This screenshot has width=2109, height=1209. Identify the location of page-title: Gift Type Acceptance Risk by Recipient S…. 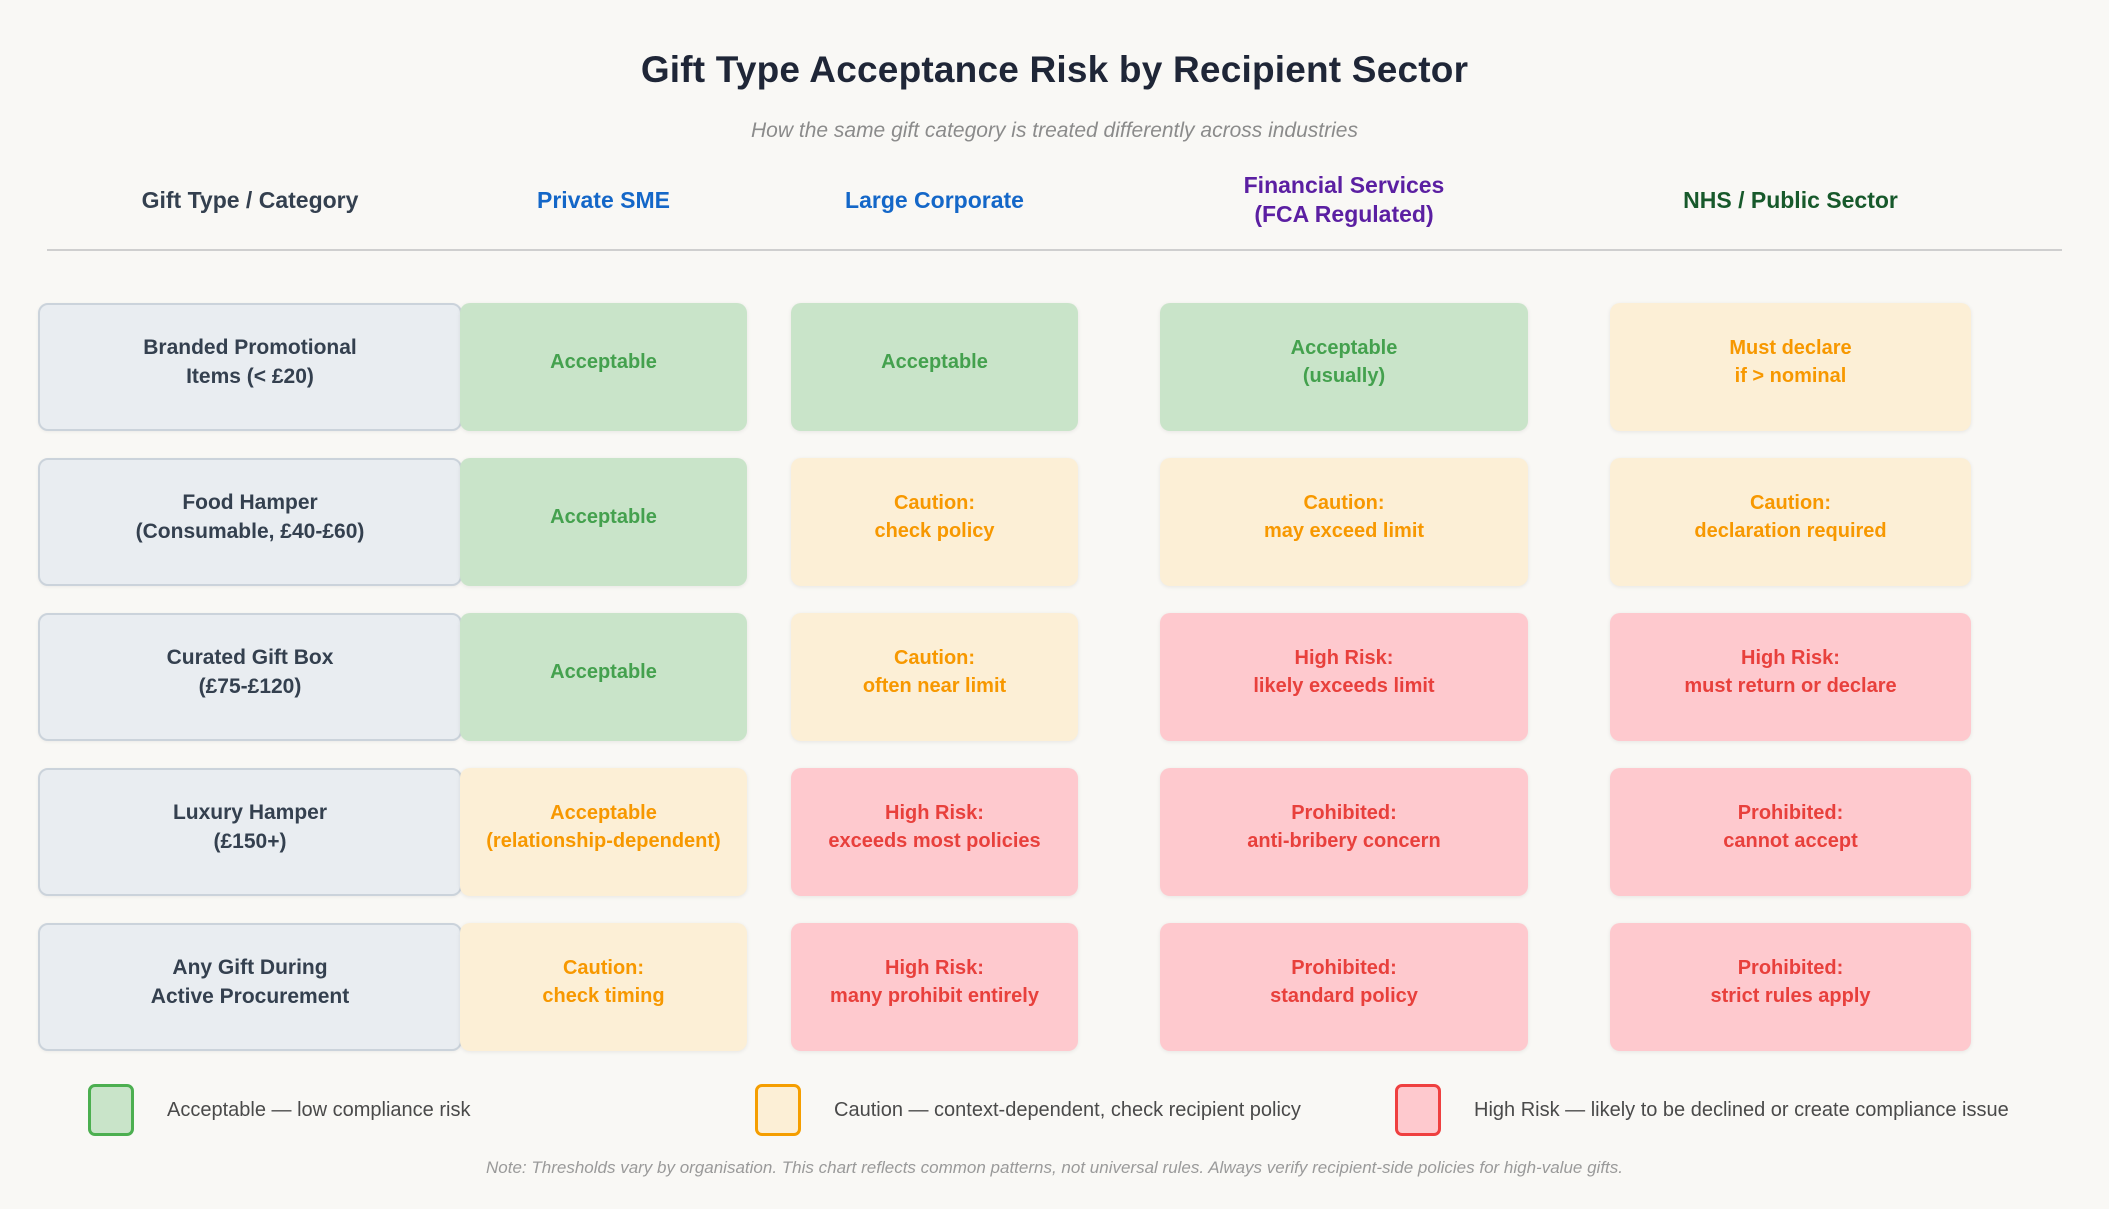
(1054, 69).